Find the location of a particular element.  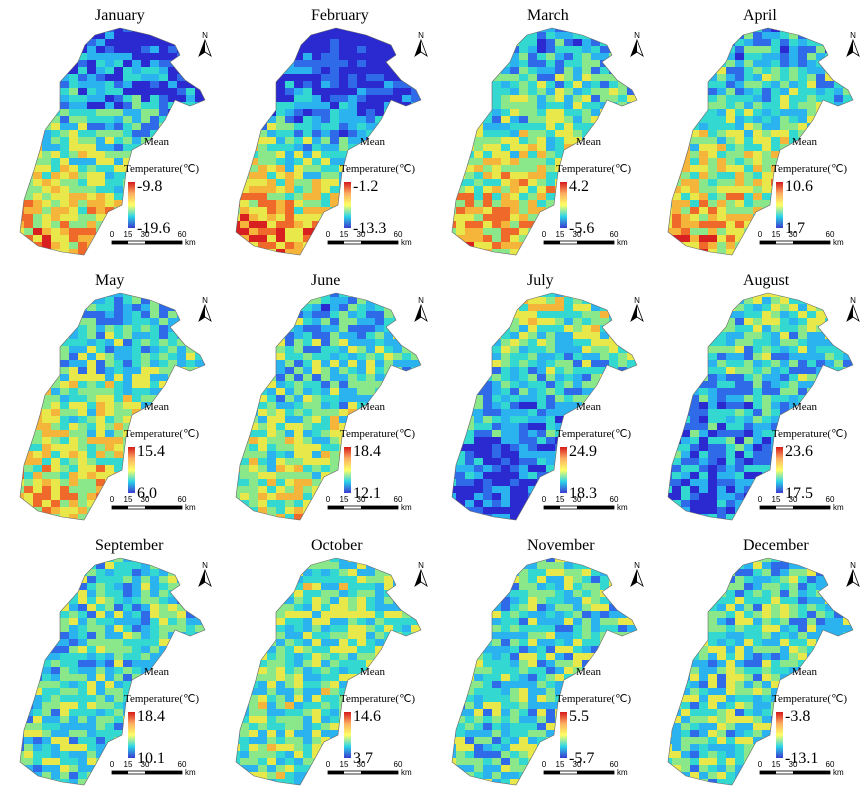

legend-line2: Temperature(℃) is located at coordinates (377, 169).